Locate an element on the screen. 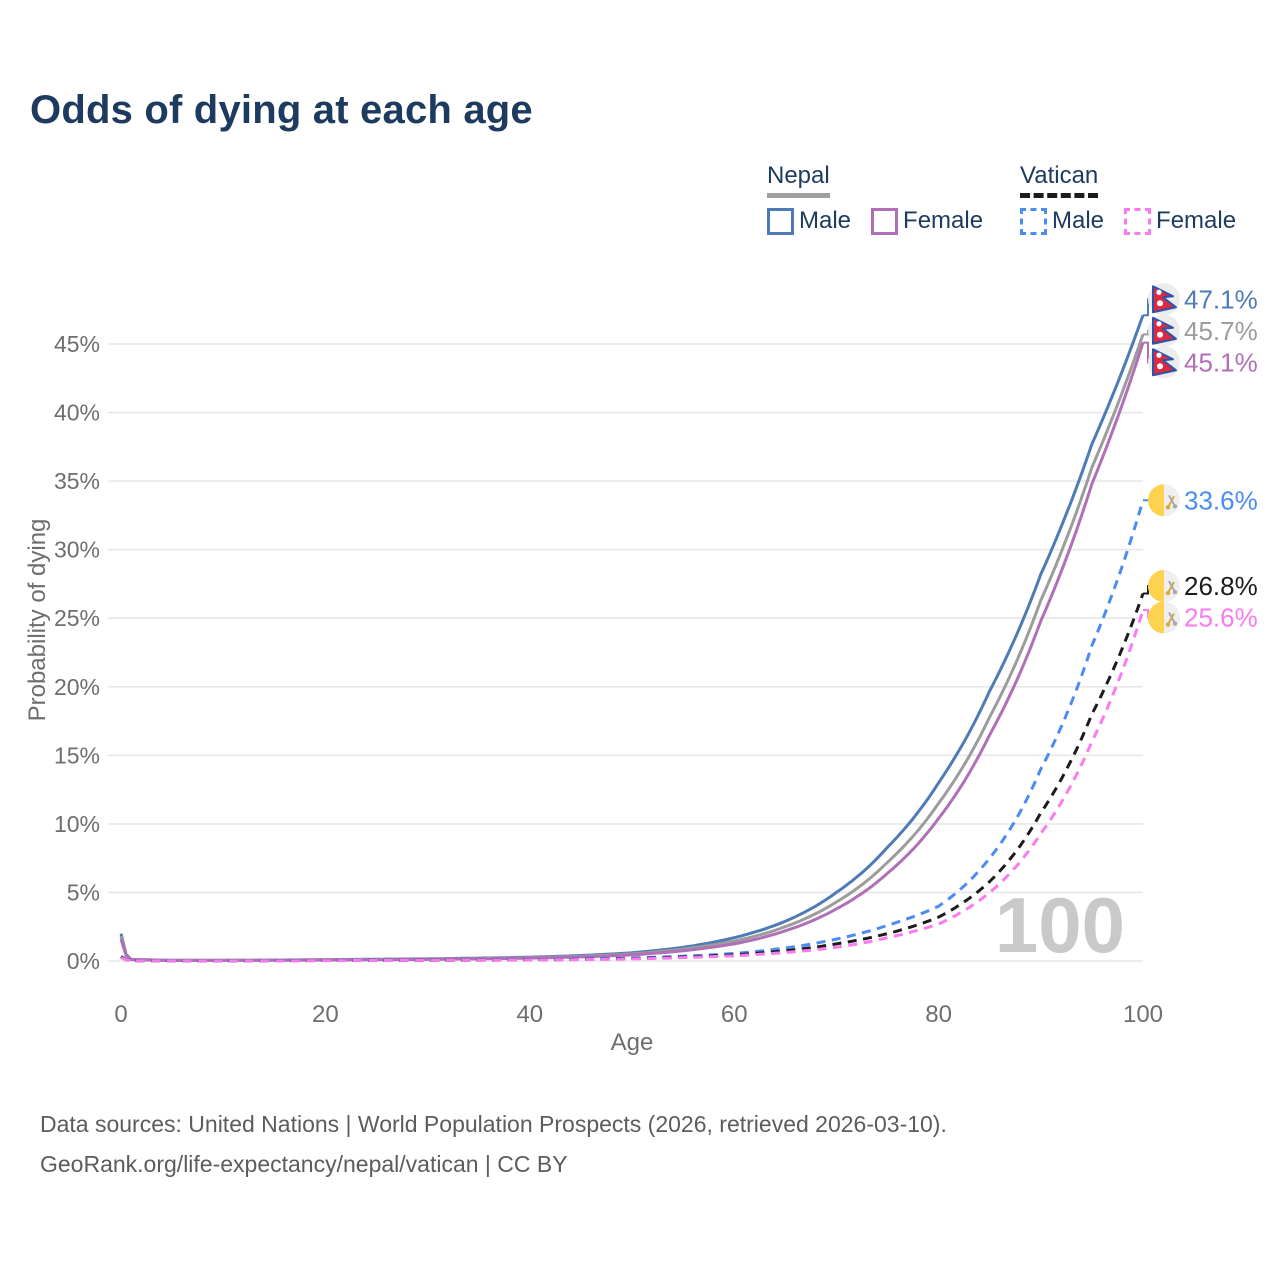 Image resolution: width=1280 pixels, height=1280 pixels. legend-swatch-nepal-male is located at coordinates (780, 221).